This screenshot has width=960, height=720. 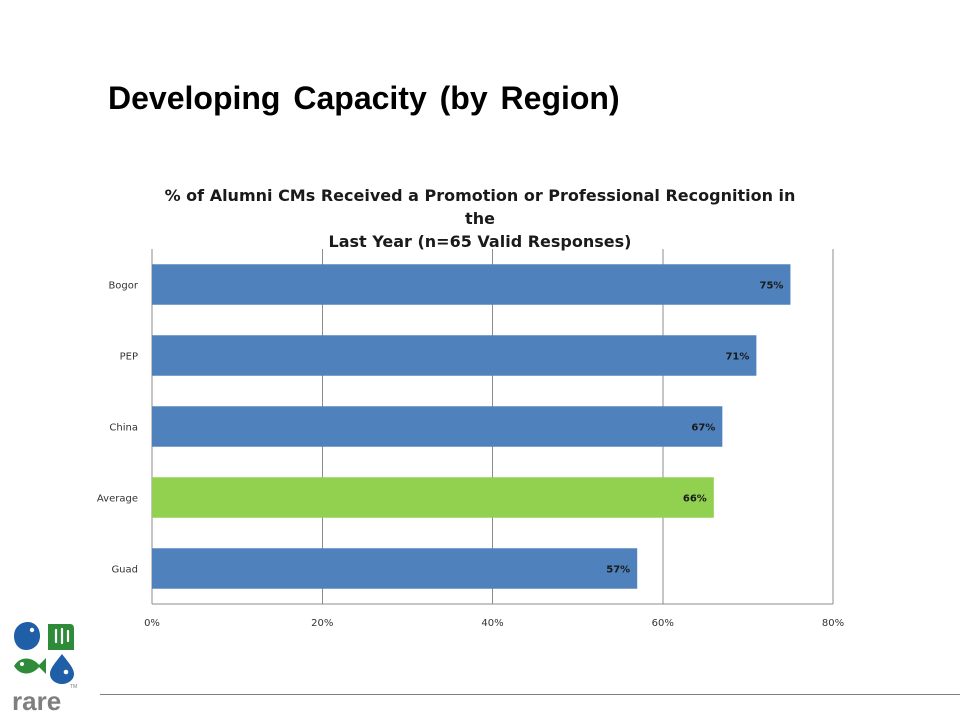 I want to click on trademark-mark: TM, so click(x=73, y=687).